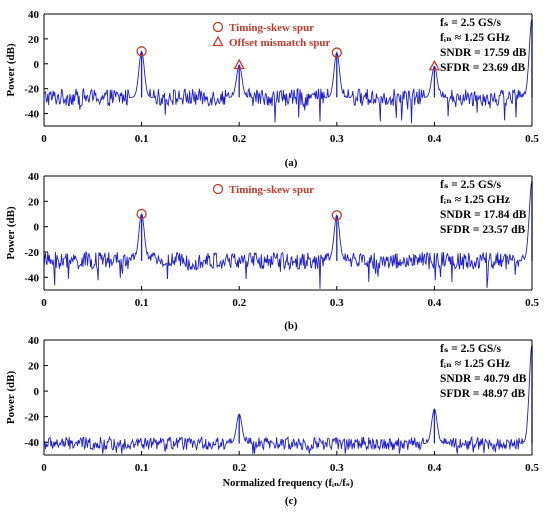 This screenshot has width=550, height=522. I want to click on annotation-sfdr: SFDR = 23.57 dB, so click(482, 230).